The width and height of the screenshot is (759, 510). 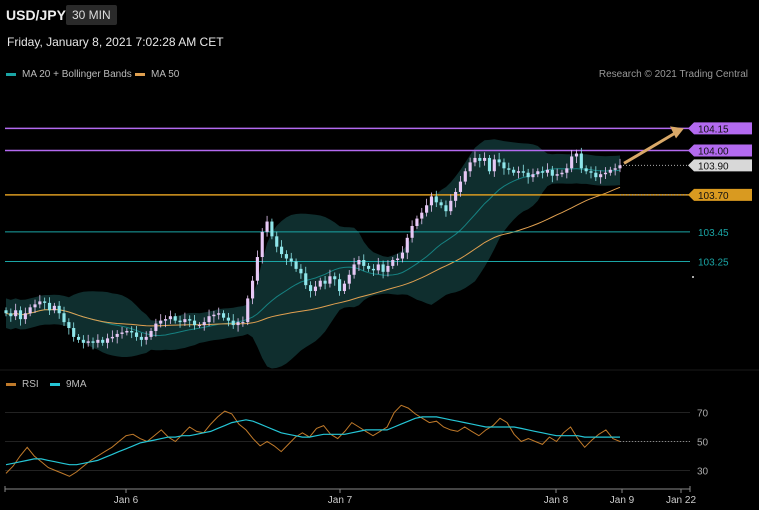 What do you see at coordinates (165, 74) in the screenshot?
I see `ma50-label: MA 50` at bounding box center [165, 74].